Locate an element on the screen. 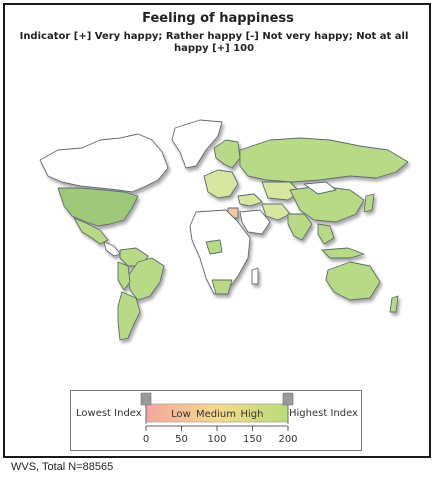  region-russia is located at coordinates (324, 160).